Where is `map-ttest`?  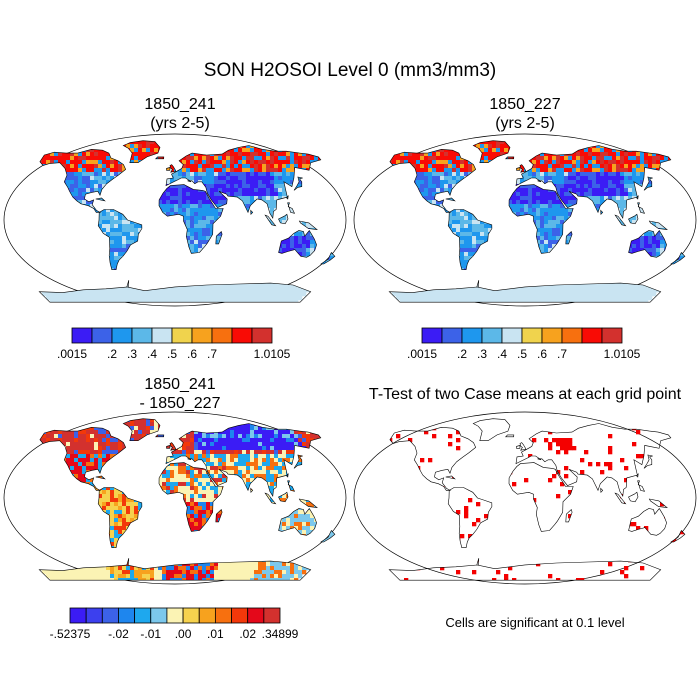 map-ttest is located at coordinates (525, 498).